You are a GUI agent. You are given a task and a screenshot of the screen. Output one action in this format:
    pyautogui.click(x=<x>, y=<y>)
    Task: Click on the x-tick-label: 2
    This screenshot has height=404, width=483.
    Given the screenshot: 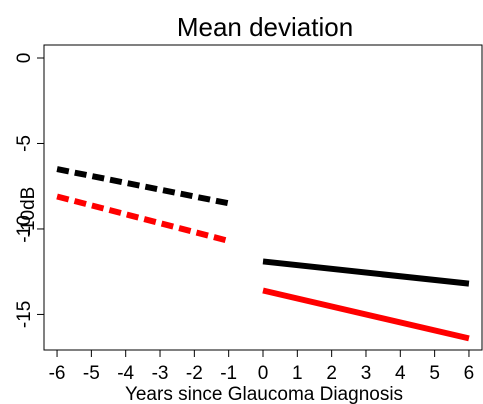 What is the action you would take?
    pyautogui.click(x=331, y=373)
    